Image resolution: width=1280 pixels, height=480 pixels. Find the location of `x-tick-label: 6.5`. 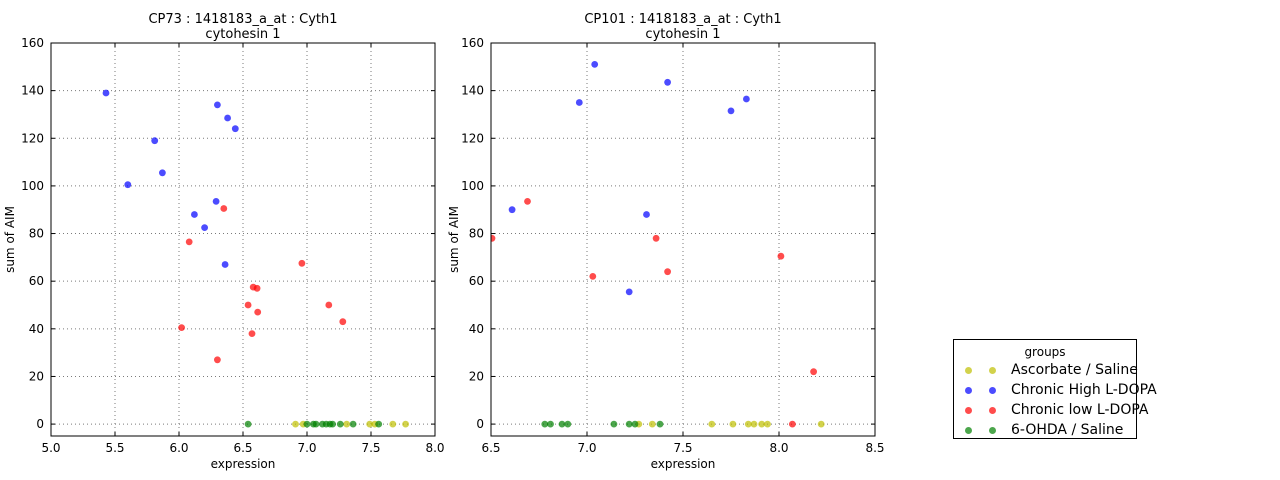

x-tick-label: 6.5 is located at coordinates (490, 448).